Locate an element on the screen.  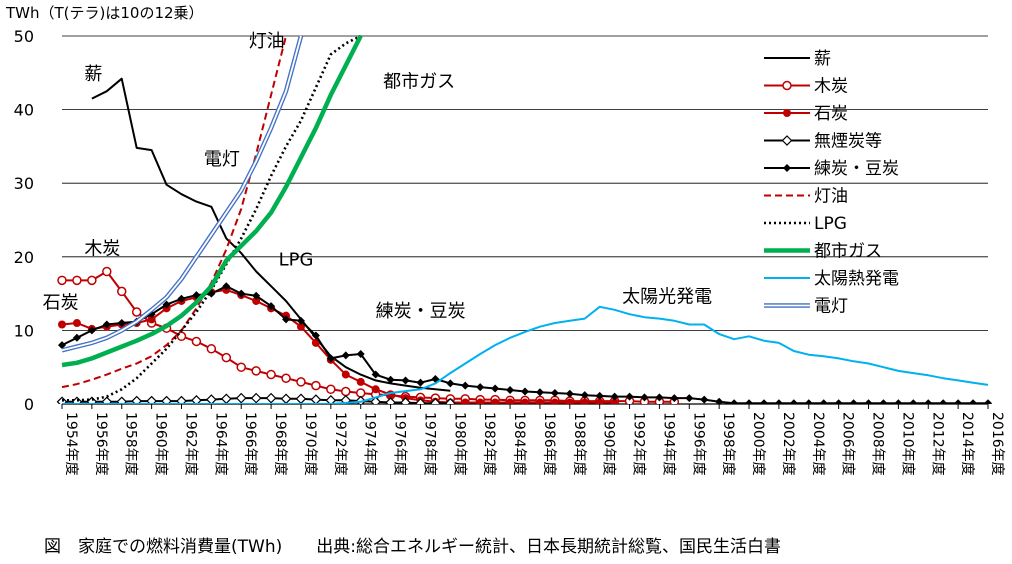
y-tick-label: 20 is located at coordinates (24, 257).